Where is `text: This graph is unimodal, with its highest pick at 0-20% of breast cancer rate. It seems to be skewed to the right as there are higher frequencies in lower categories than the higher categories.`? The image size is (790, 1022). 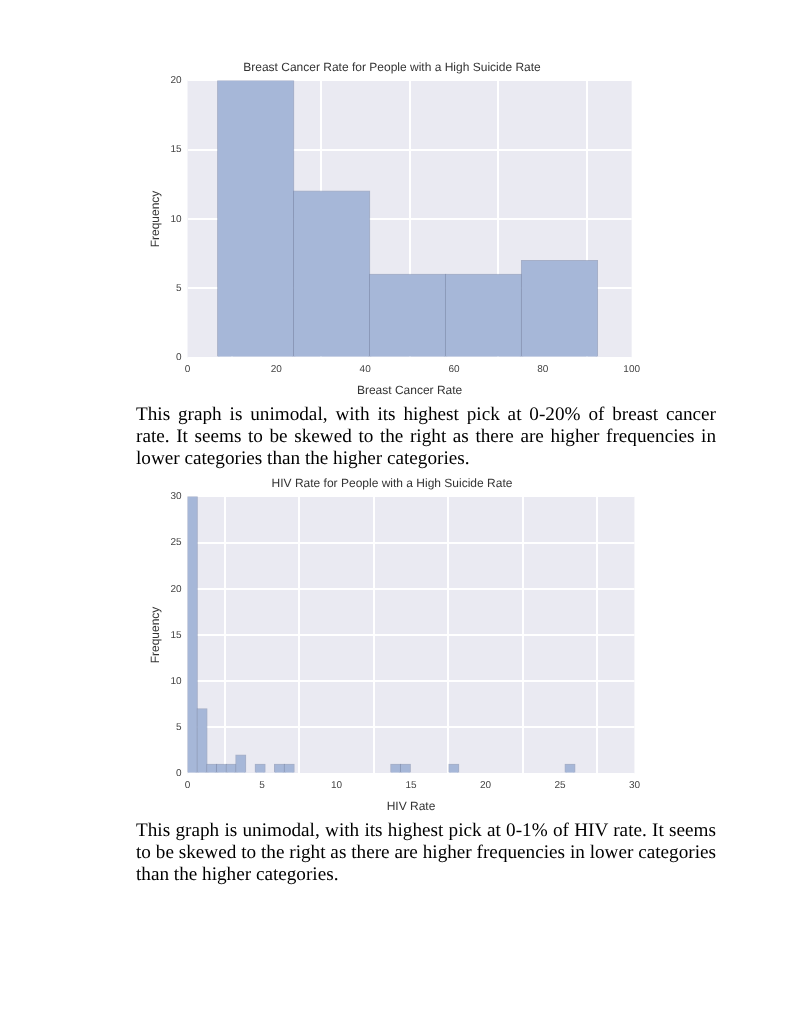 text: This graph is unimodal, with its highest pick at 0-20% of breast cancer rate. It seems to be skewed to the right as there are higher frequencies in lower categories than the higher categories. is located at coordinates (426, 437).